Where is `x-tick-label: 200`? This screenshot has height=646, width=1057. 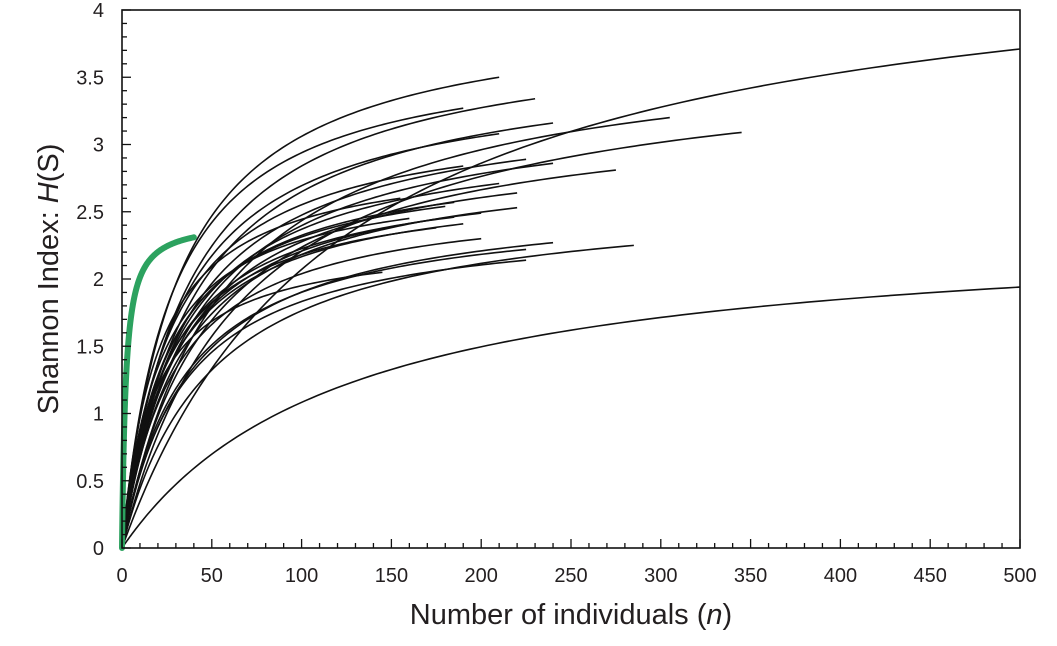
x-tick-label: 200 is located at coordinates (481, 576).